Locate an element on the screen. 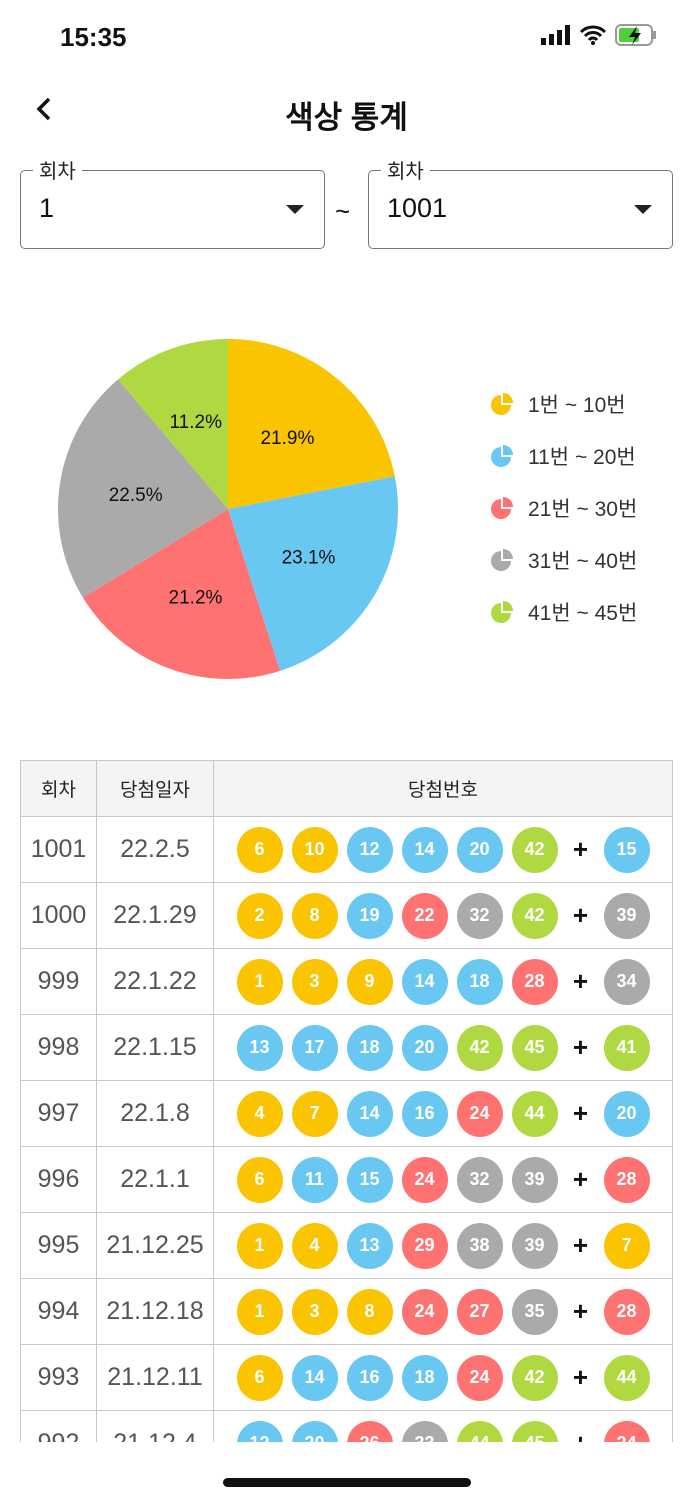  round-cell: 1001 is located at coordinates (58, 849).